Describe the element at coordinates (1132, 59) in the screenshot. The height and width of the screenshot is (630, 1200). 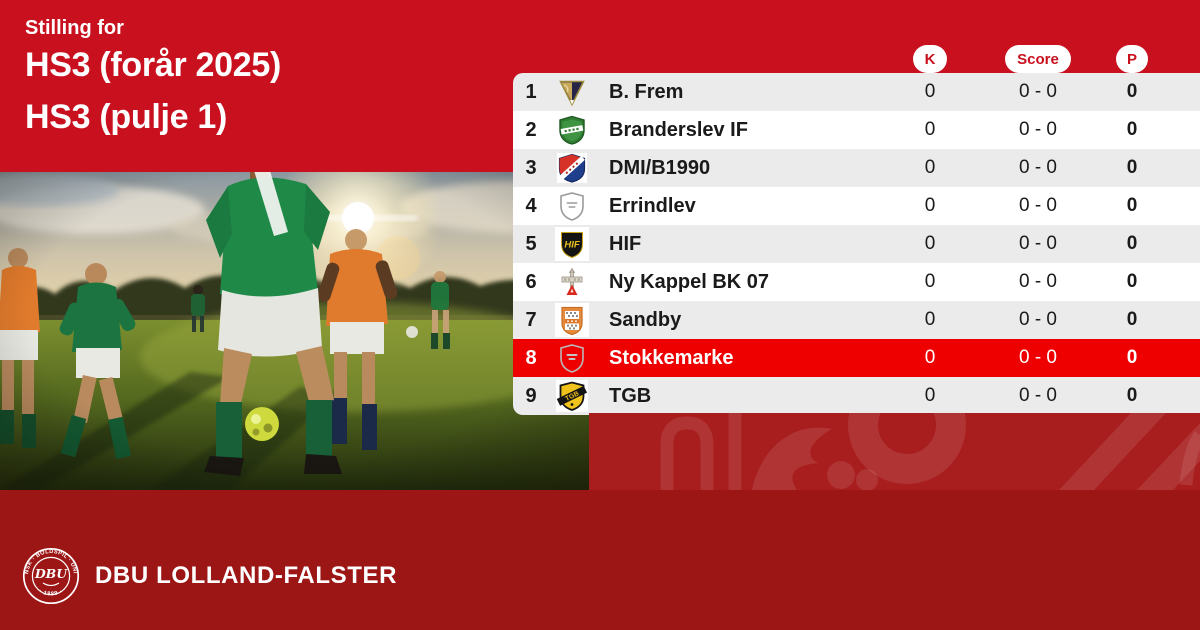
I see `column-header-points: P` at that location.